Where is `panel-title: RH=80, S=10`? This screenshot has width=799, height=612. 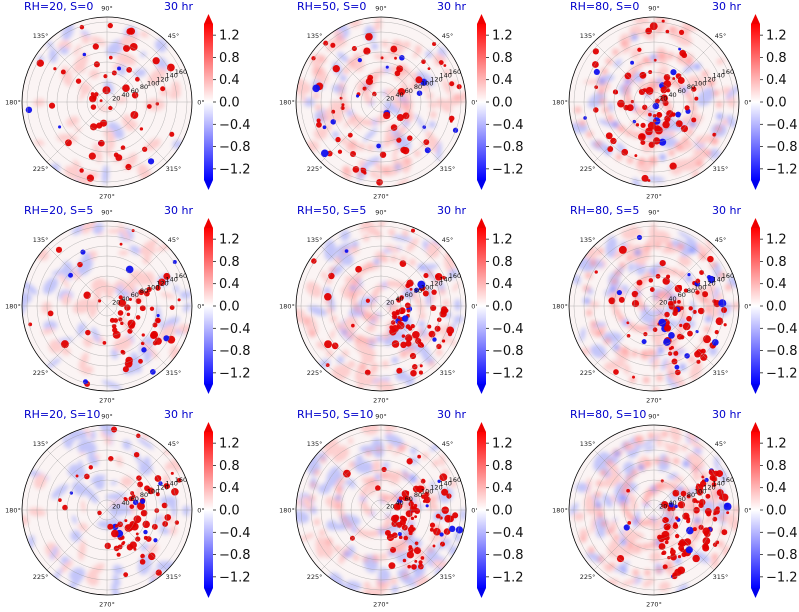 panel-title: RH=80, S=10 is located at coordinates (608, 414).